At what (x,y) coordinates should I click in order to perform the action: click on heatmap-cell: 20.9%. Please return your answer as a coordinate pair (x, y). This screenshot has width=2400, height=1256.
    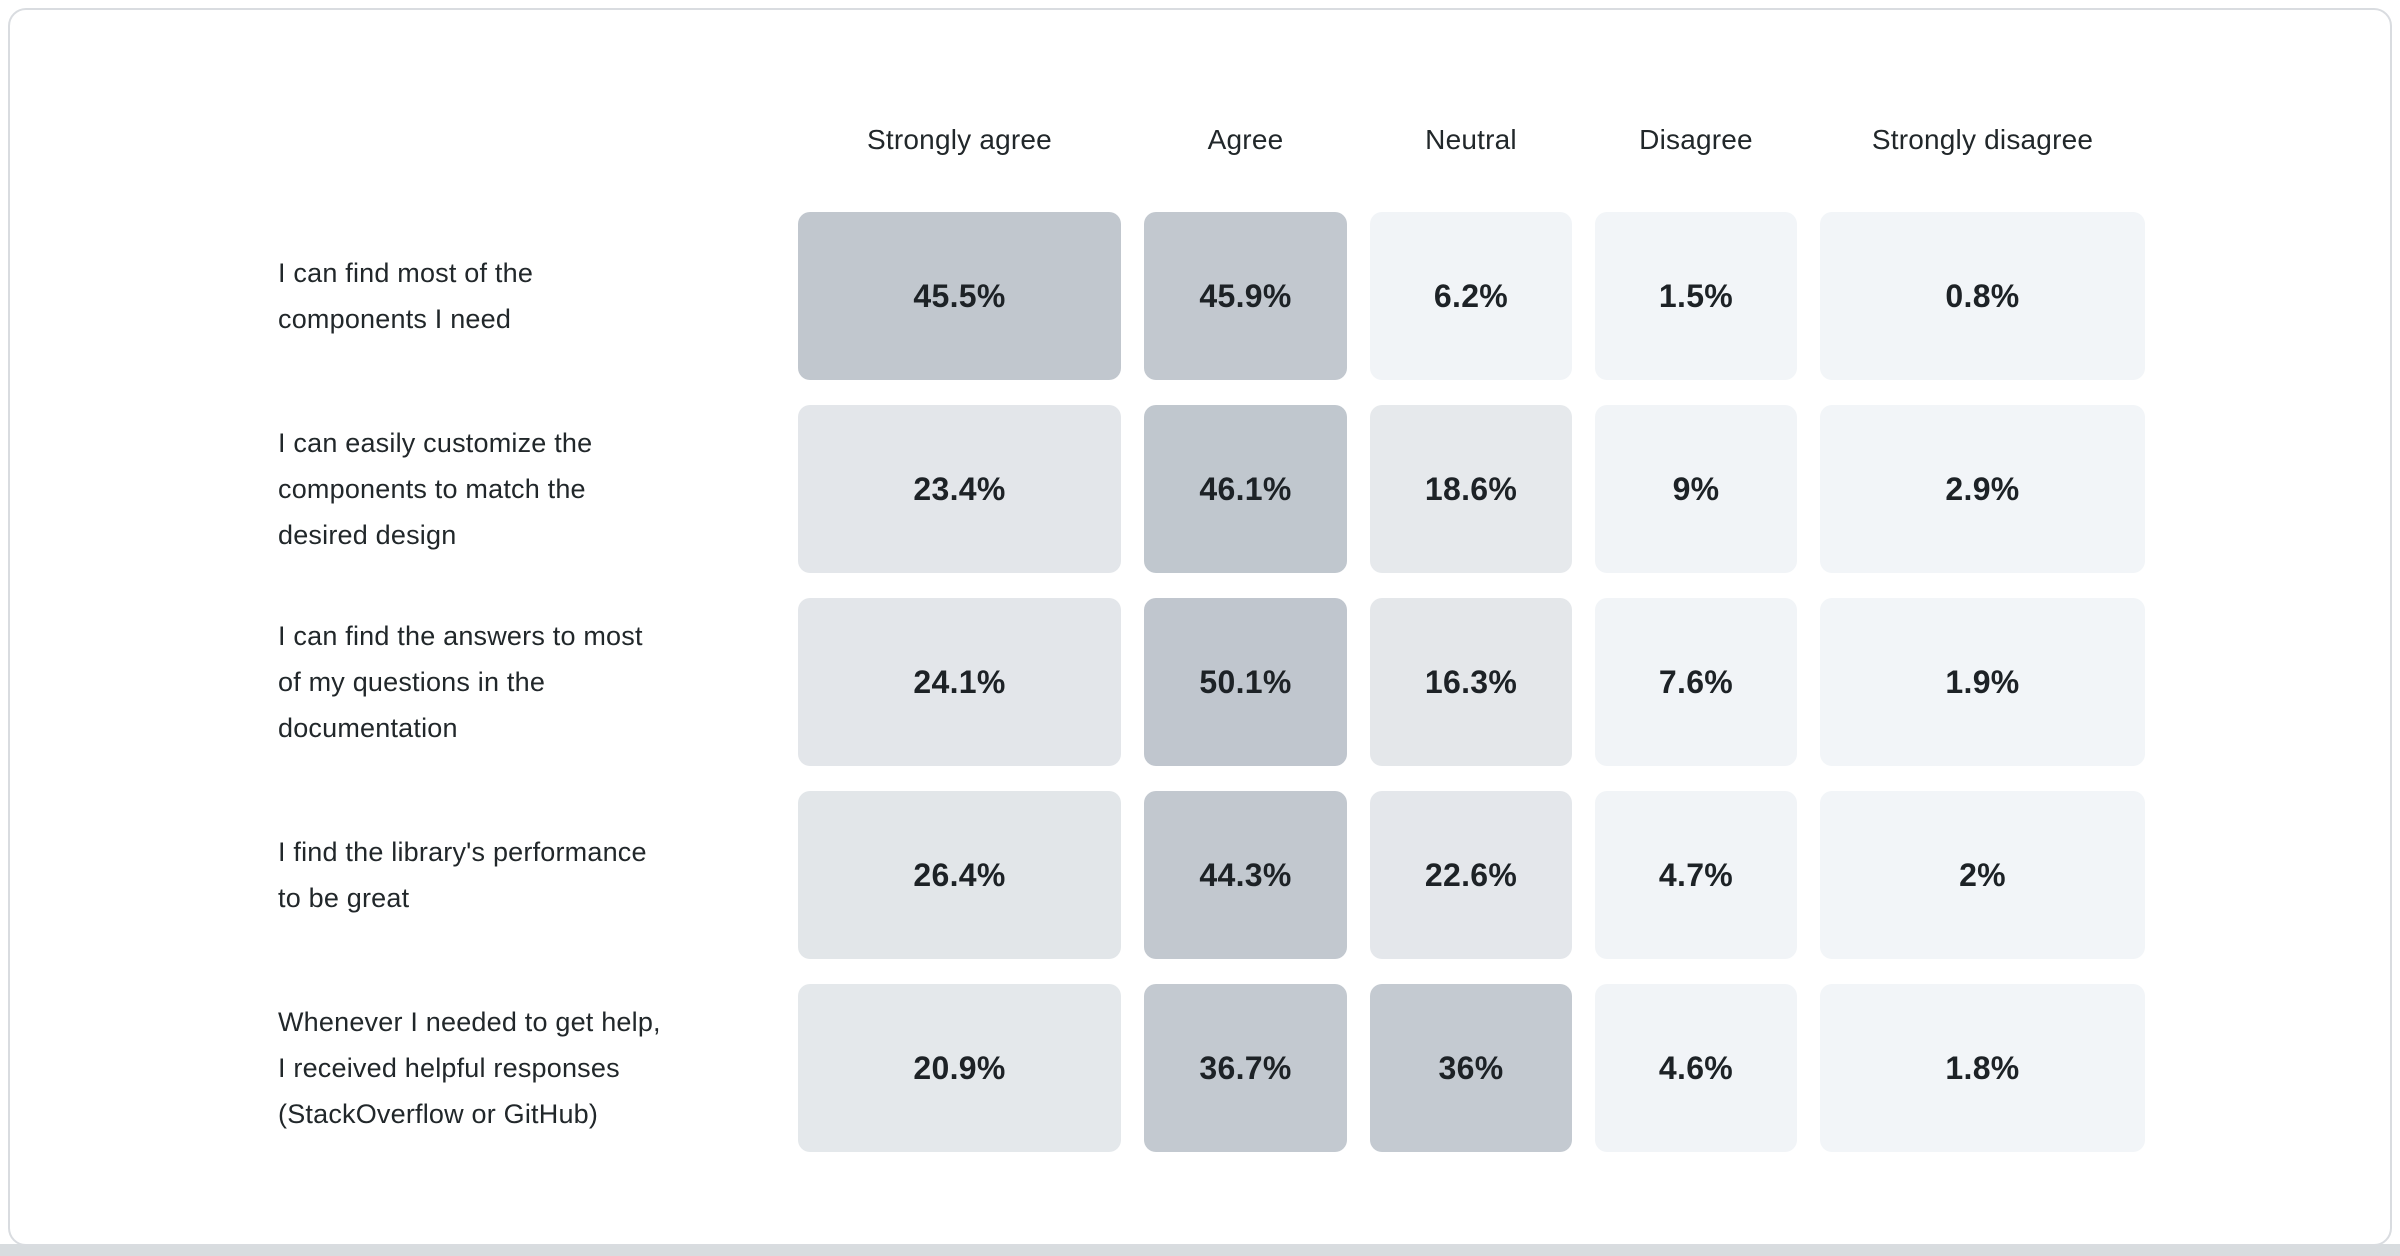
    Looking at the image, I should click on (959, 1068).